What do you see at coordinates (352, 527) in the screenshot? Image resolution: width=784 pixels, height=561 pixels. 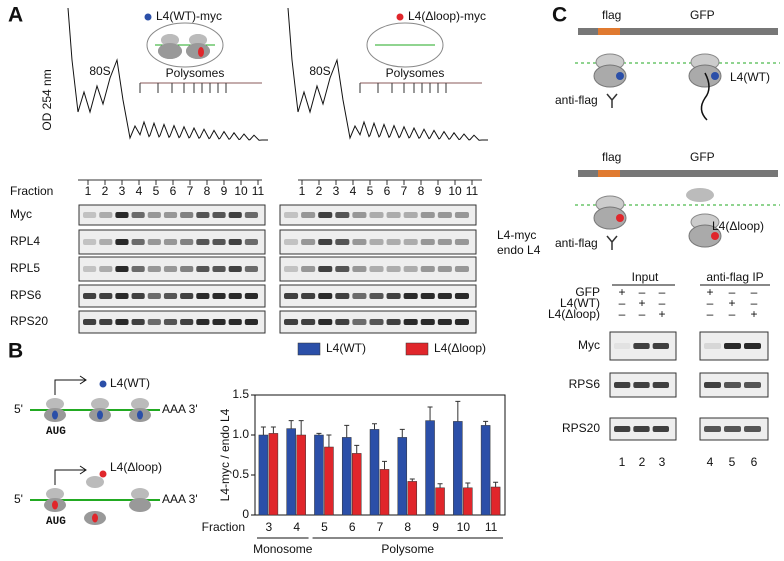 I see `x-tick-label: 6` at bounding box center [352, 527].